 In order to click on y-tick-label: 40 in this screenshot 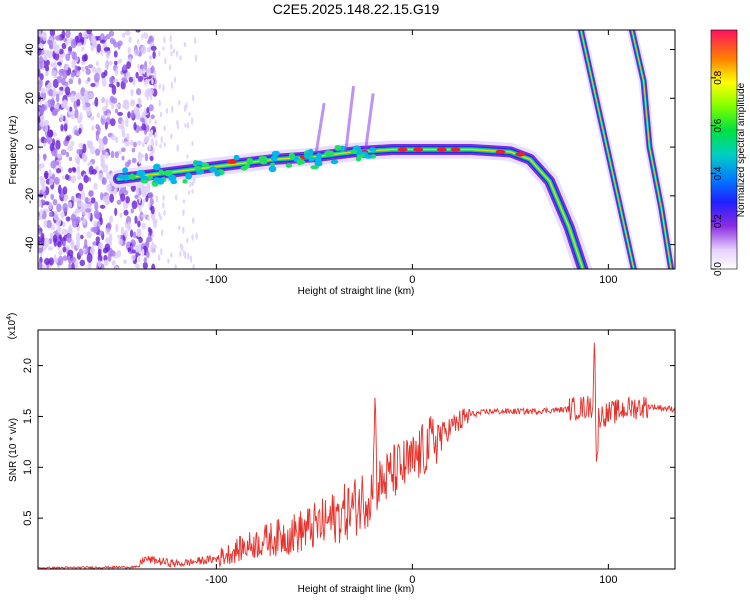, I will do `click(30, 49)`.